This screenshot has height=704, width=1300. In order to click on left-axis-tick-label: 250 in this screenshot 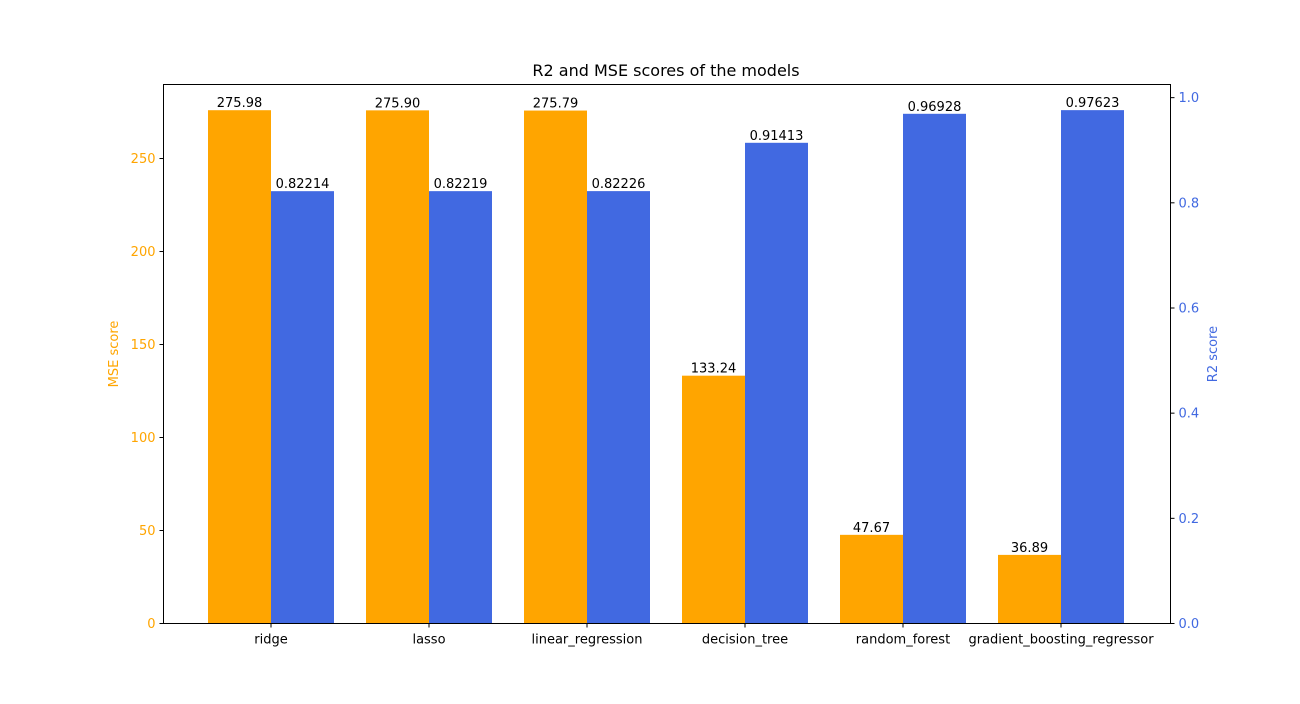, I will do `click(143, 159)`.